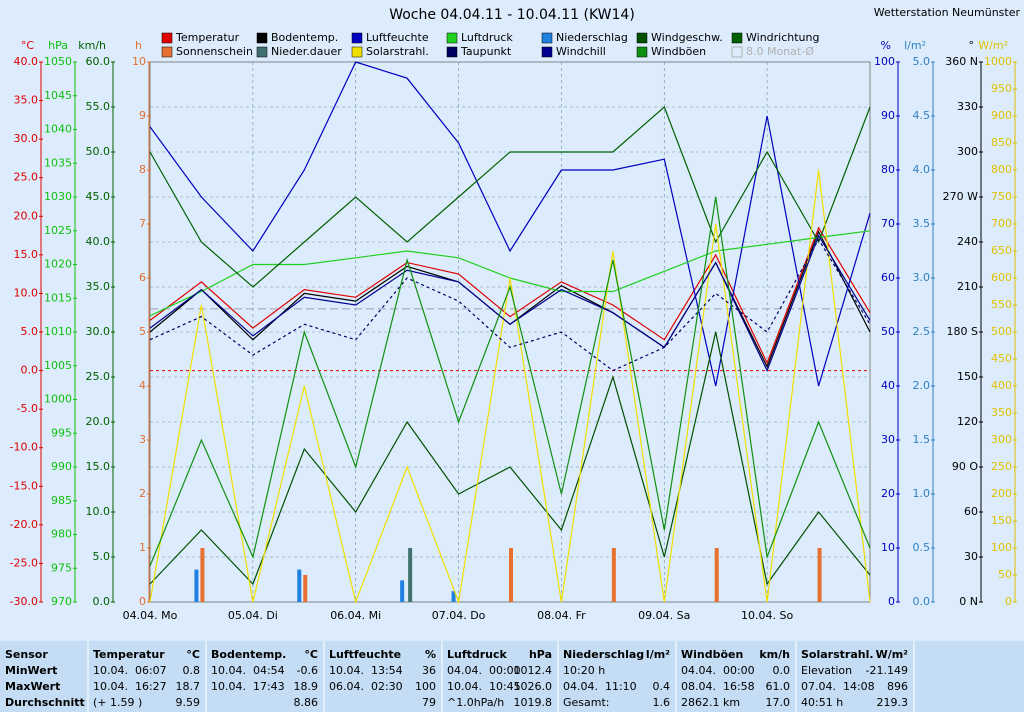  What do you see at coordinates (487, 37) in the screenshot?
I see `legend-label: Luftdruck` at bounding box center [487, 37].